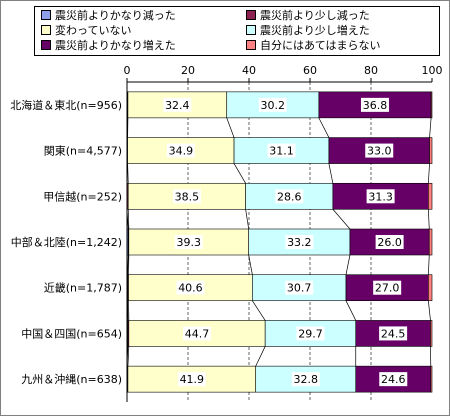 The height and width of the screenshot is (416, 450). I want to click on data-label: 32.8, so click(305, 379).